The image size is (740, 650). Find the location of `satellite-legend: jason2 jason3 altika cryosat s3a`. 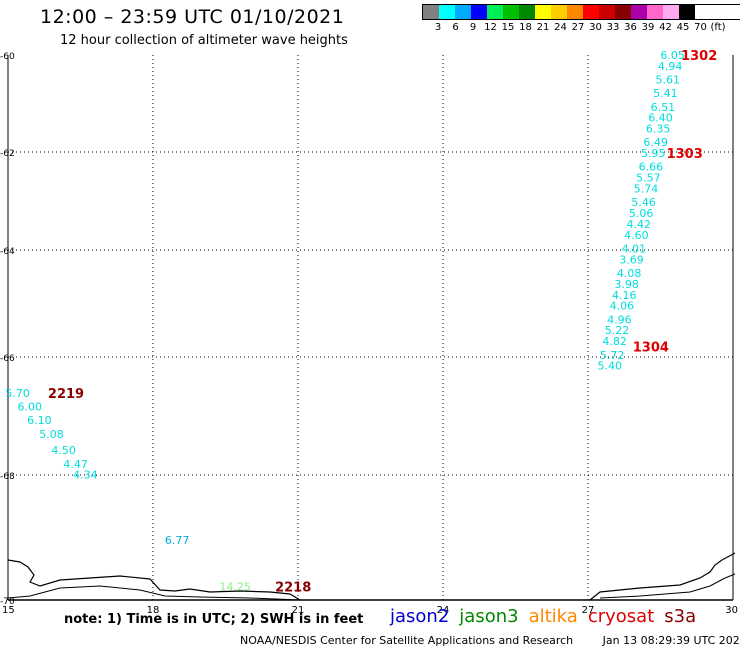

satellite-legend: jason2 jason3 altika cryosat s3a is located at coordinates (548, 616).